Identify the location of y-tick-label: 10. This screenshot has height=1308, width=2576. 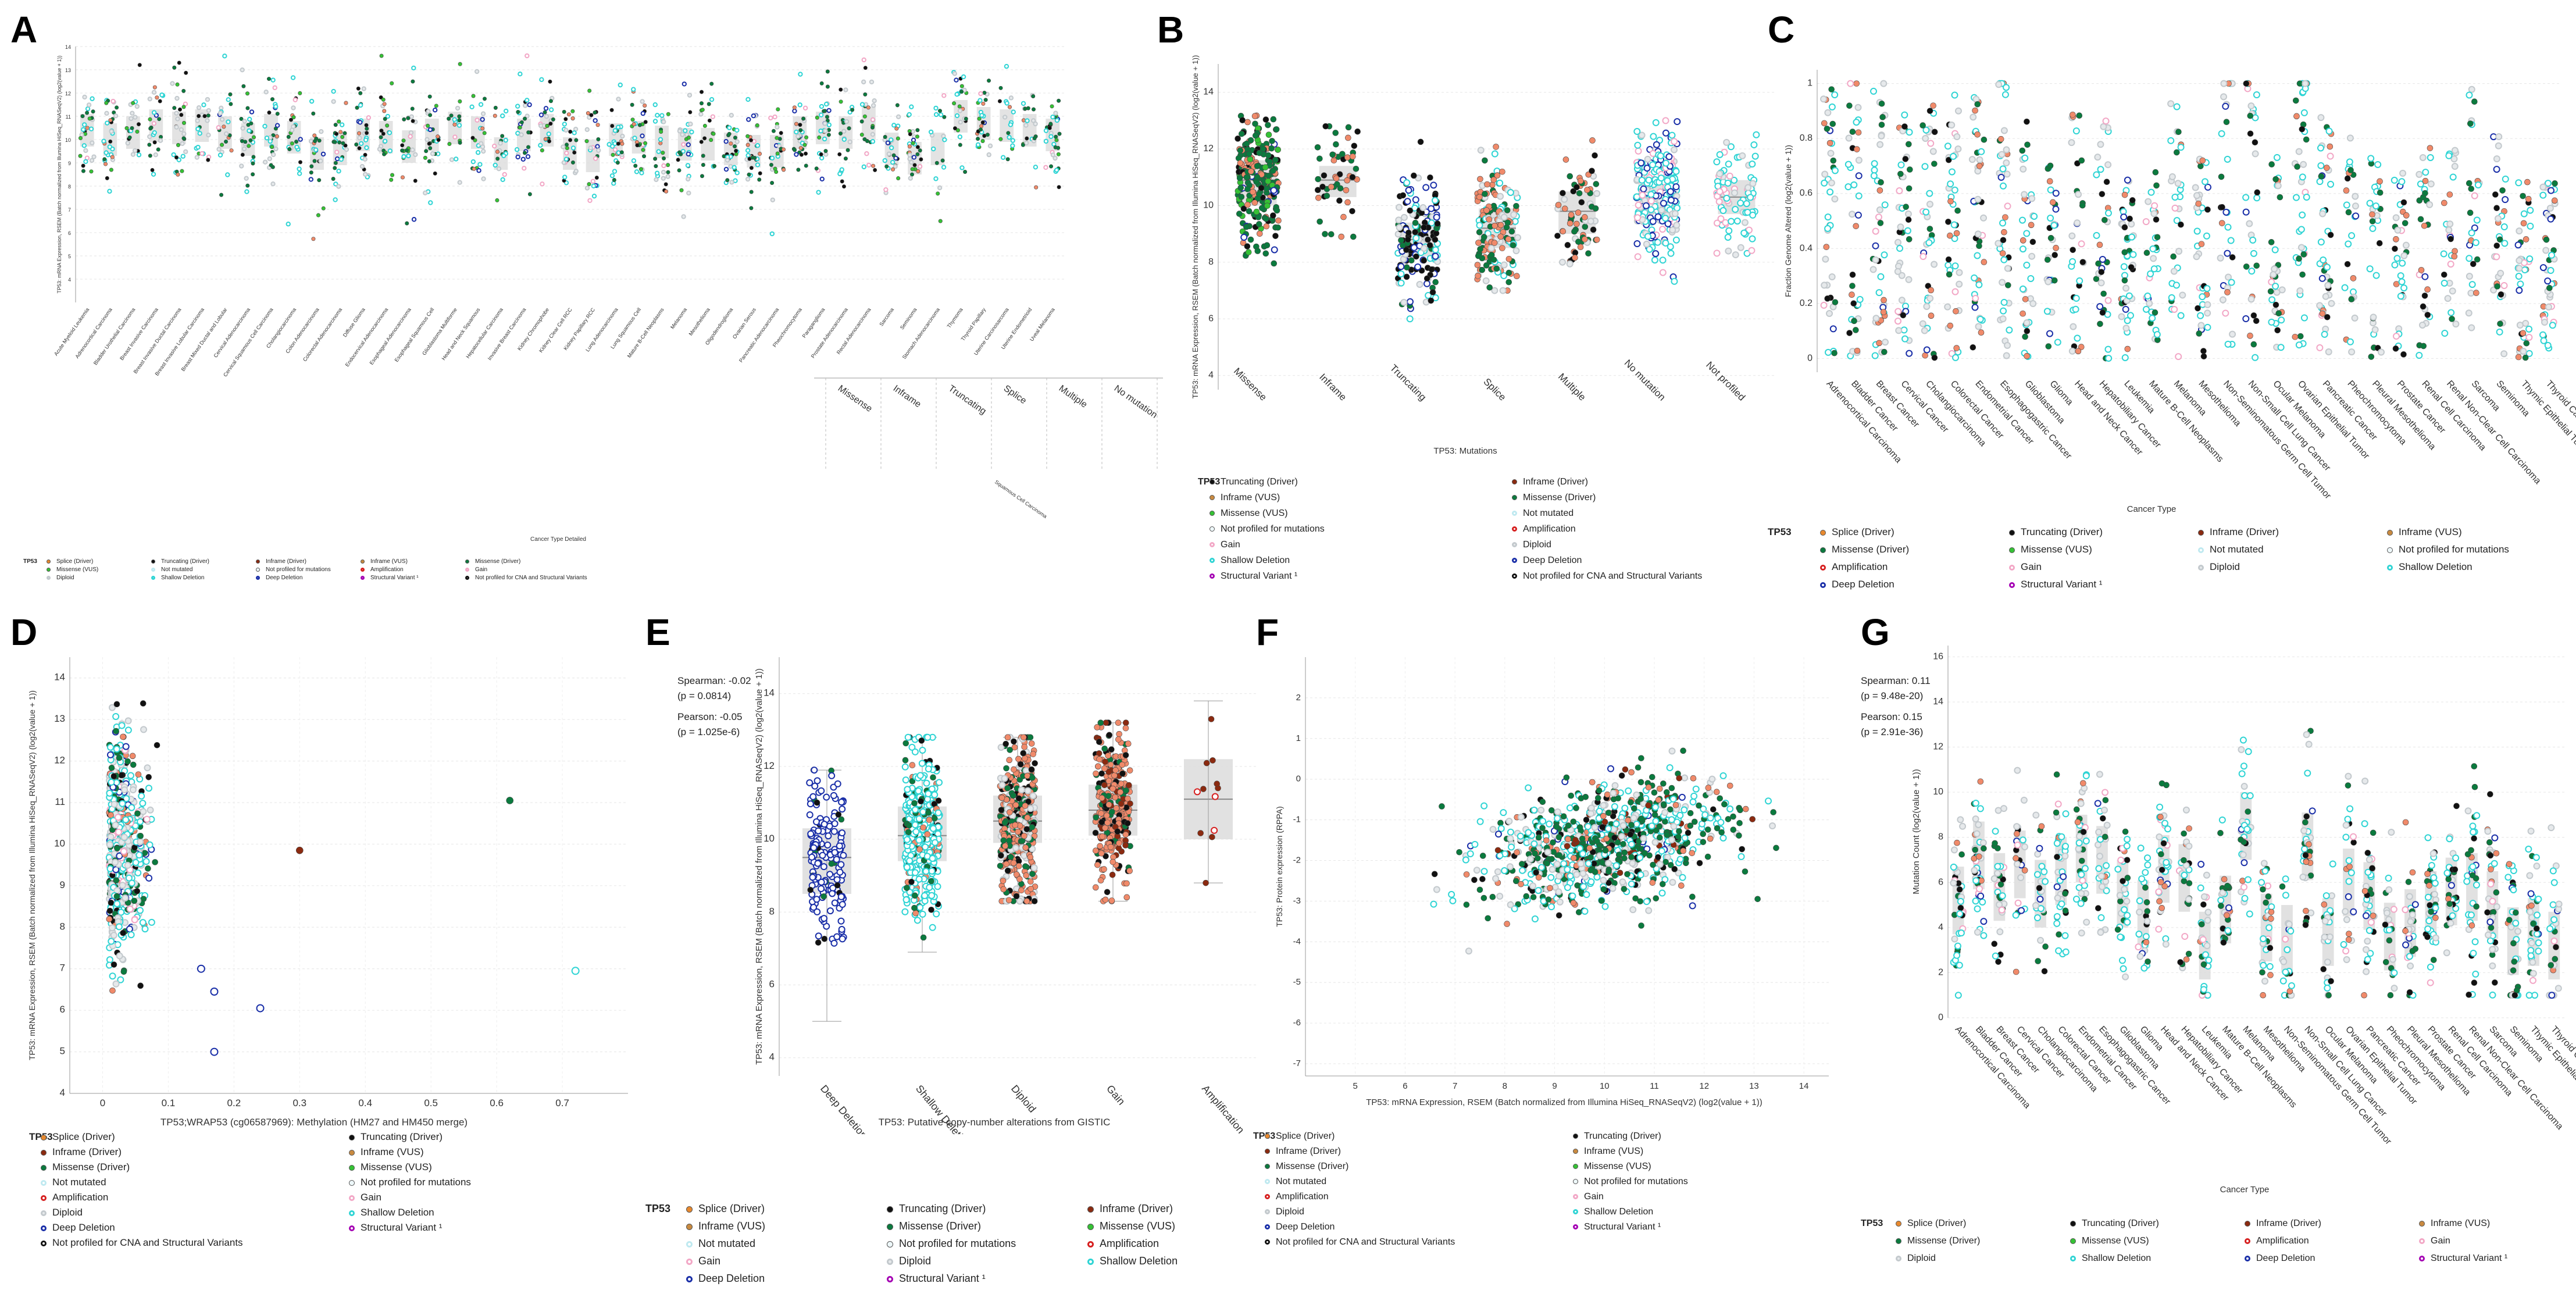
(60, 843).